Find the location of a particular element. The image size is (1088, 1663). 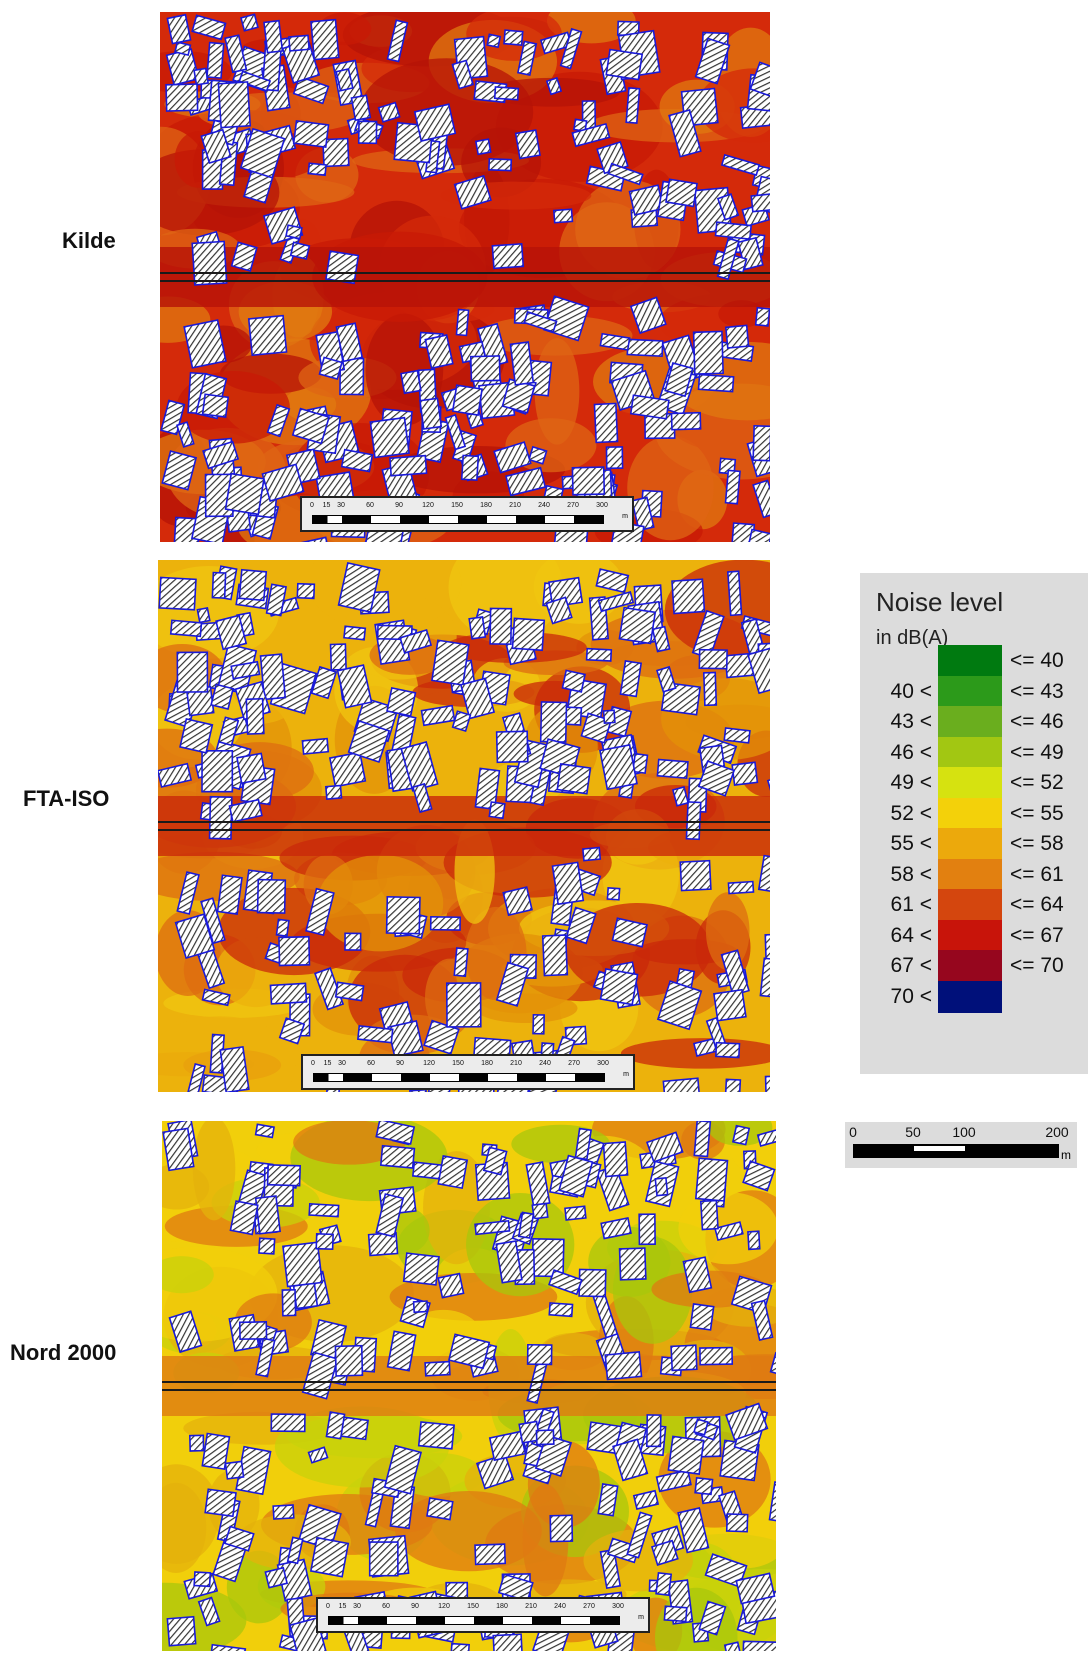

scalebar-tick-label: 150 is located at coordinates (457, 505).